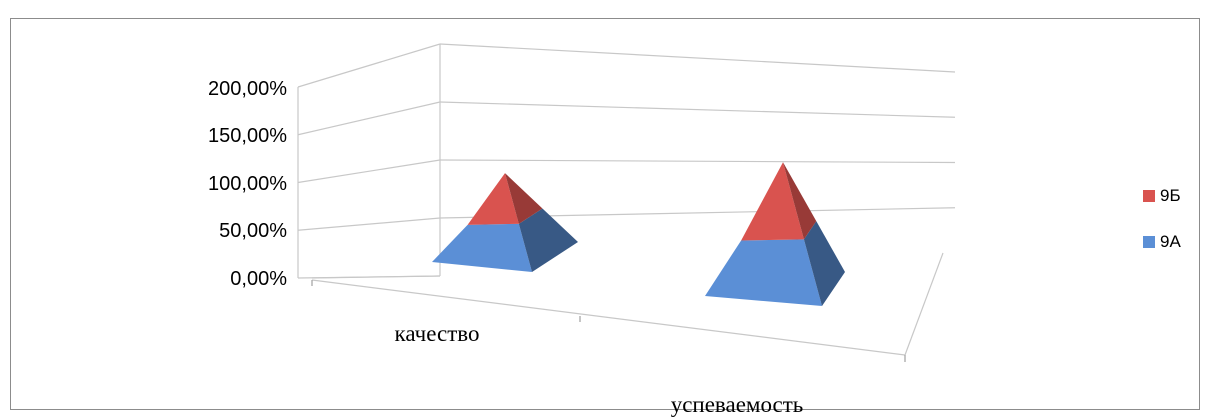 The height and width of the screenshot is (419, 1211). What do you see at coordinates (1162, 218) in the screenshot?
I see `legend: 9Б 9А` at bounding box center [1162, 218].